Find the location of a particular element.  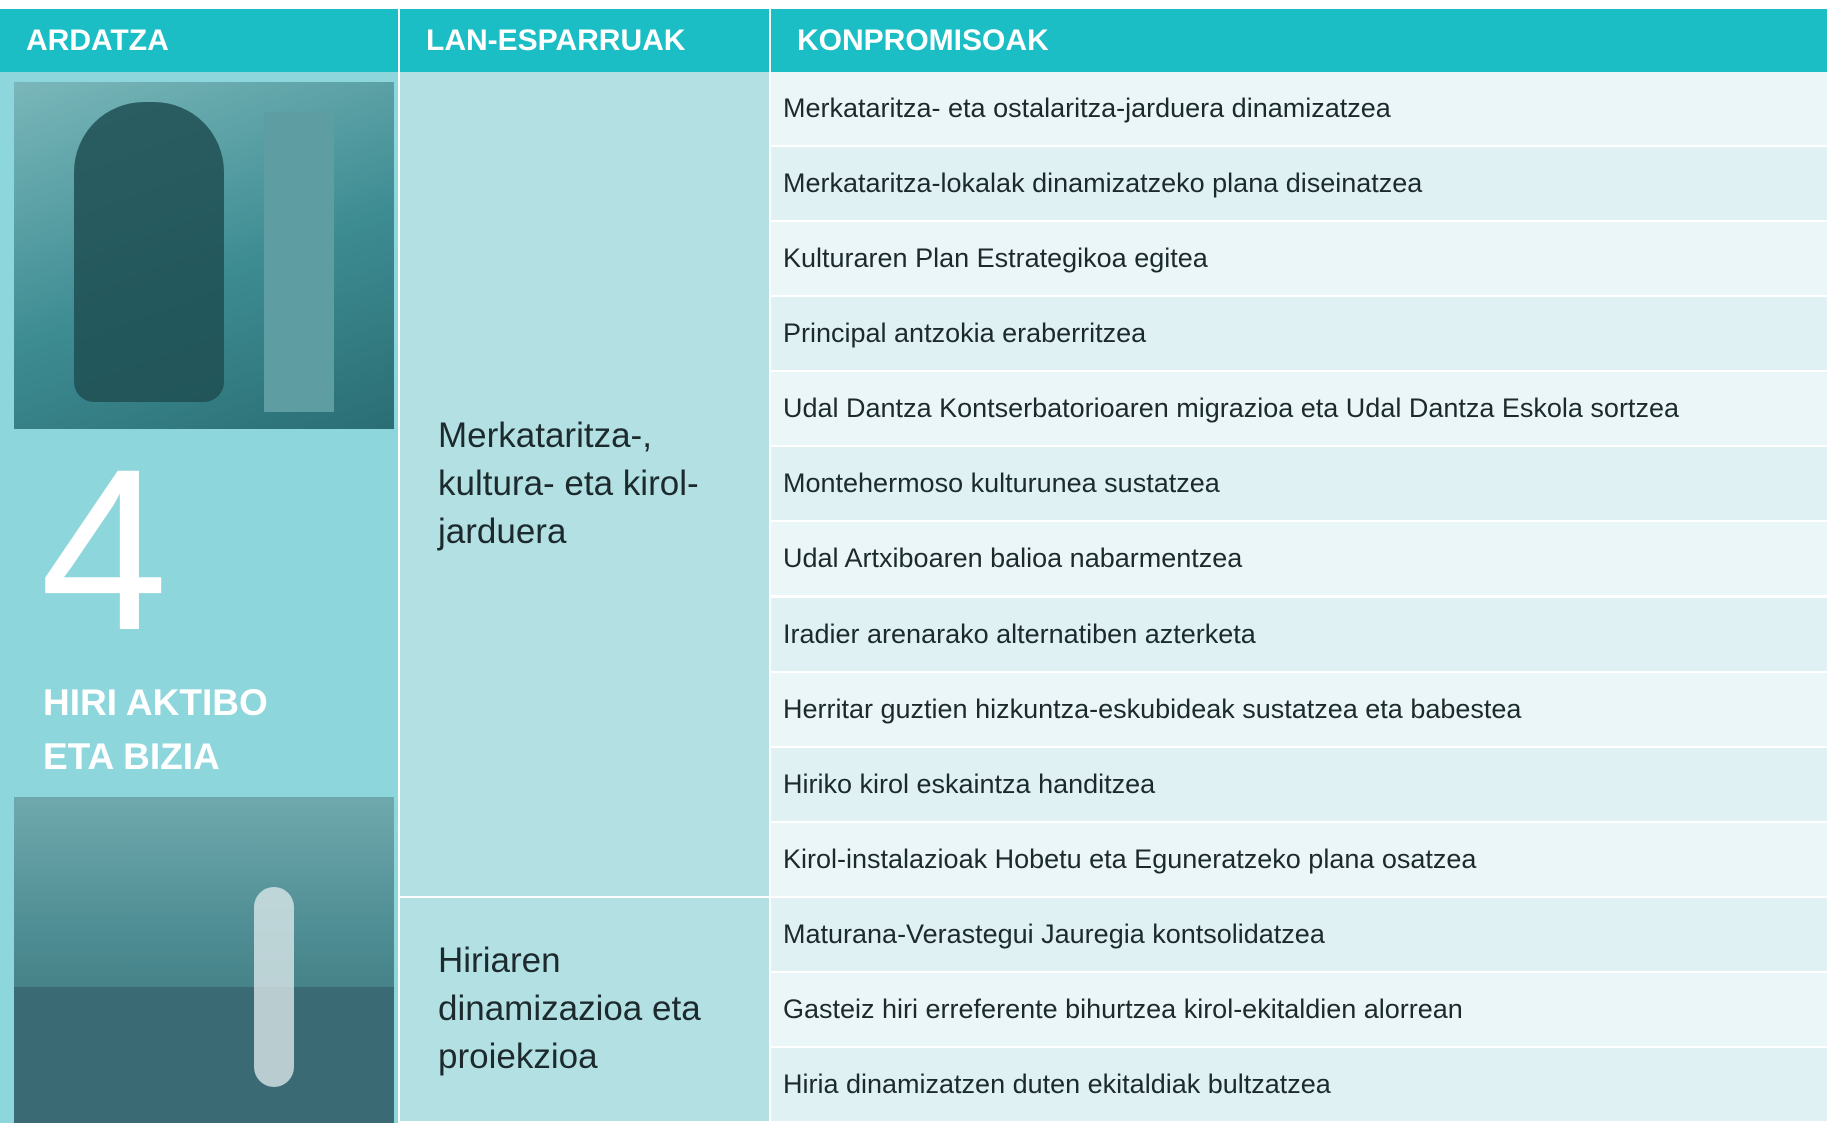

axis-title-line: ETA BIZIA is located at coordinates (131, 756).